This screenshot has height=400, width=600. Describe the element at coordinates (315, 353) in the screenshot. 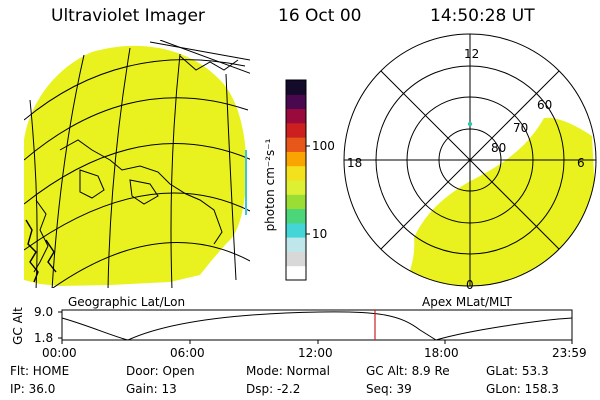

I see `time-tick-1200: 12:00` at that location.